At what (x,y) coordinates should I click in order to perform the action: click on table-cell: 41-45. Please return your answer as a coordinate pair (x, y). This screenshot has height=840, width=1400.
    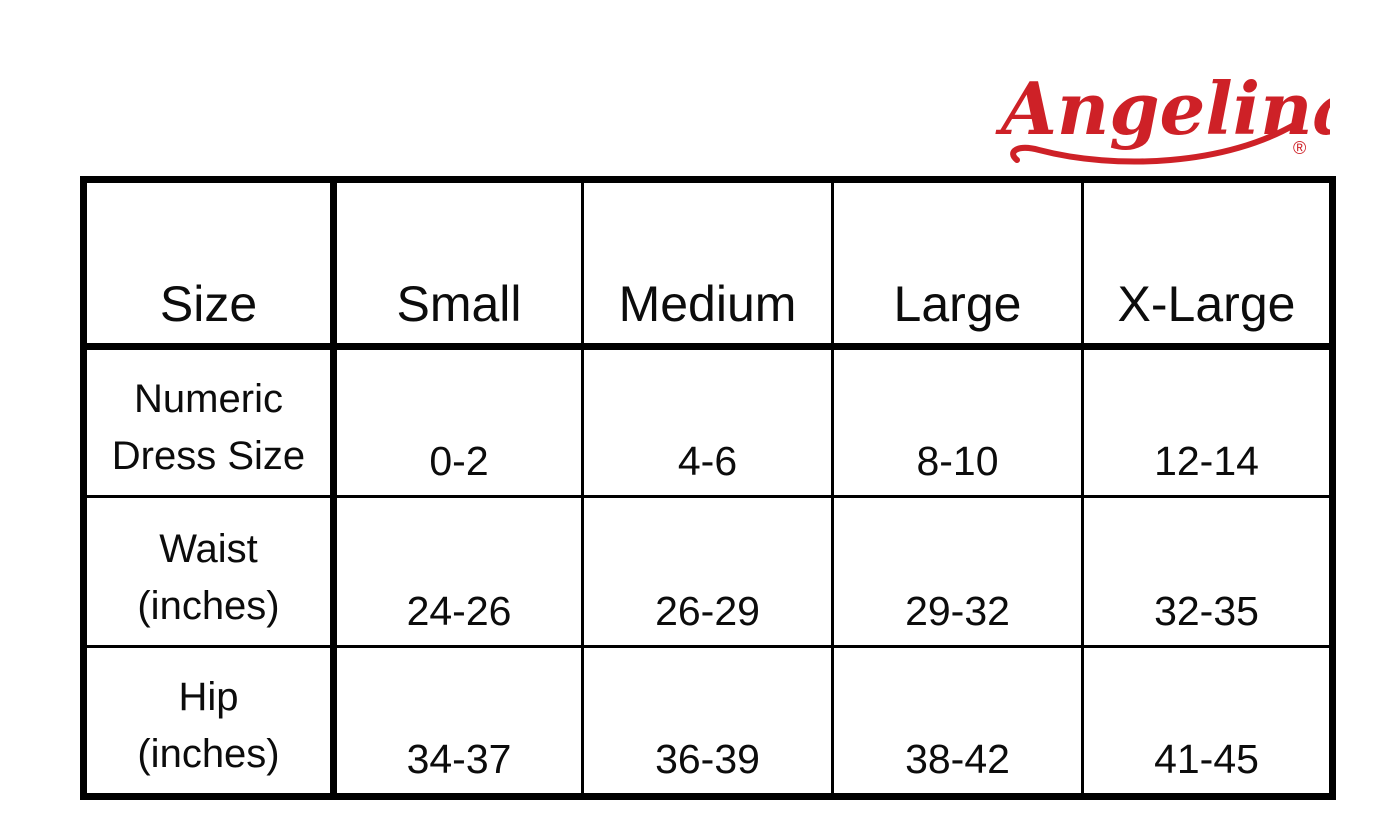
    Looking at the image, I should click on (1207, 721).